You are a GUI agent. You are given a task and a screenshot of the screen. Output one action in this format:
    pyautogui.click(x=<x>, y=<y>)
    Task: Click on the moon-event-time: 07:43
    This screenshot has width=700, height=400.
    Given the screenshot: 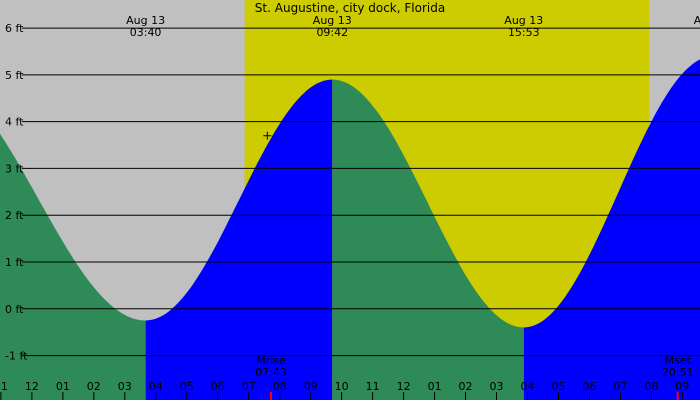 What is the action you would take?
    pyautogui.click(x=271, y=372)
    